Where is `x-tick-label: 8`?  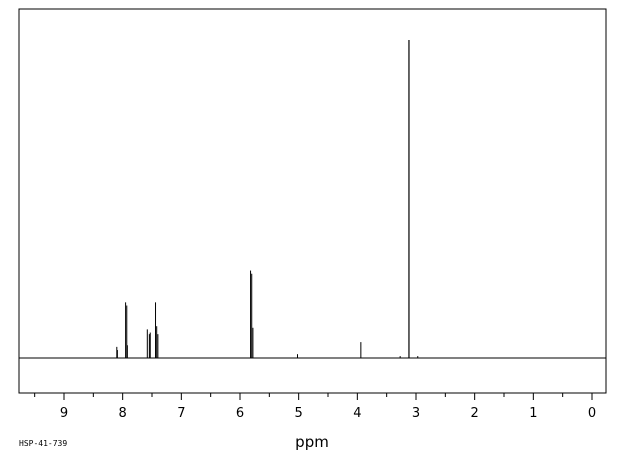 x-tick-label: 8 is located at coordinates (123, 413).